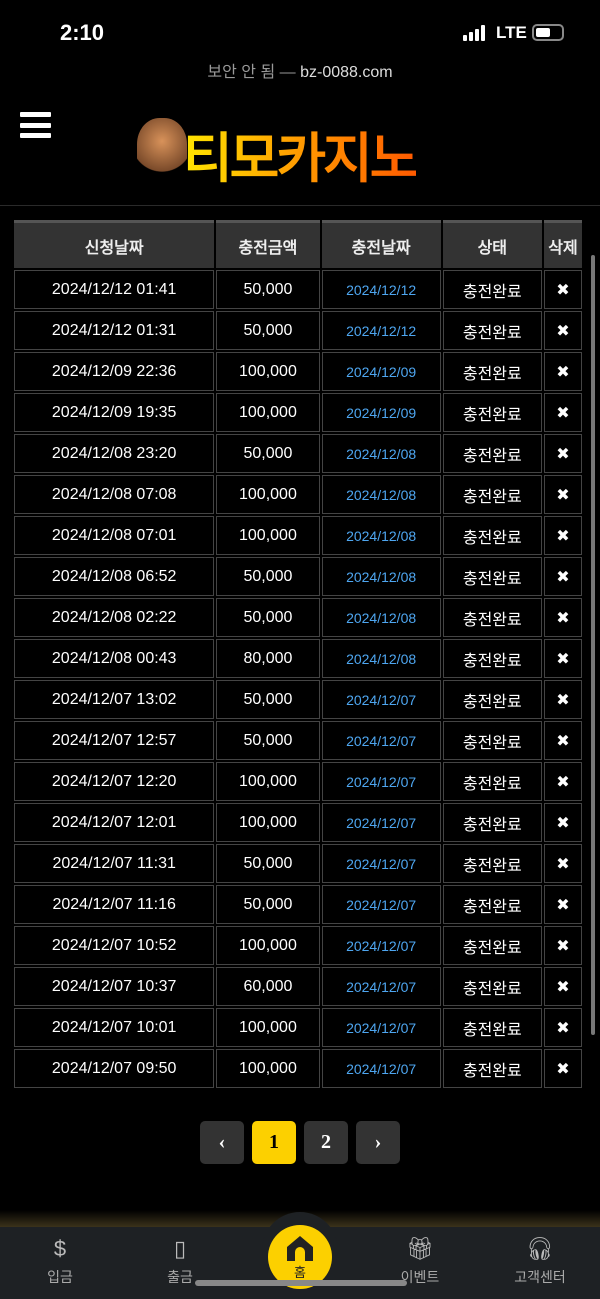  Describe the element at coordinates (300, 1257) in the screenshot. I see `nav-home: 홈` at that location.